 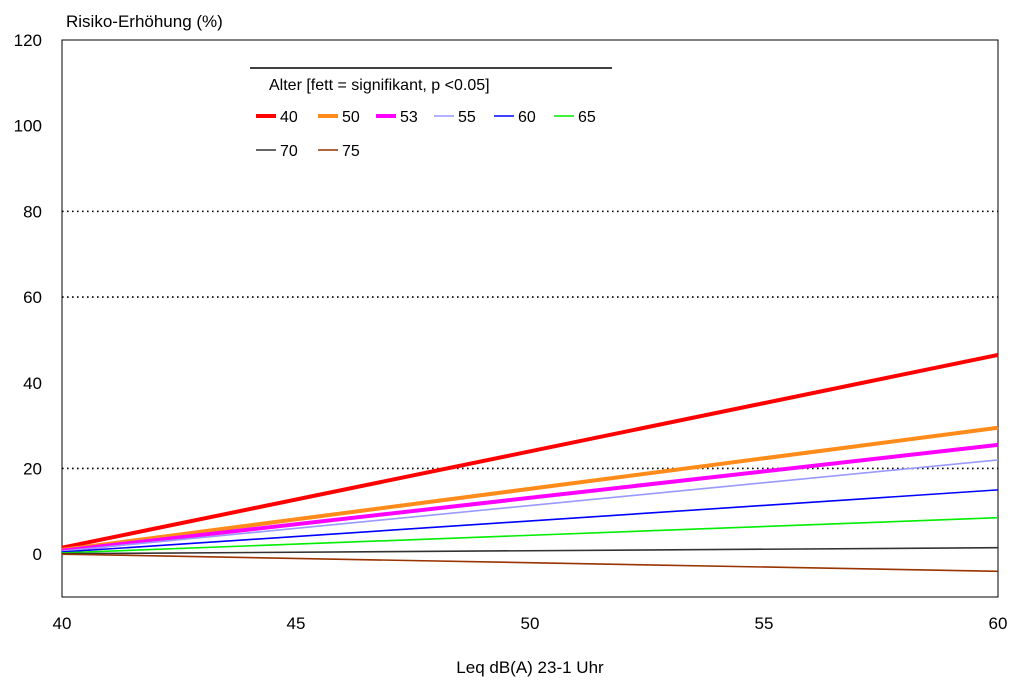 I want to click on legend-item-50: 50, so click(x=339, y=117).